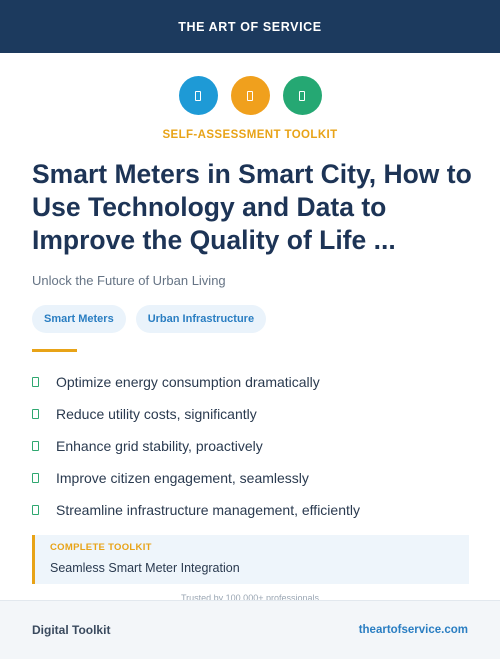  Describe the element at coordinates (54, 350) in the screenshot. I see `accent-divider` at that location.